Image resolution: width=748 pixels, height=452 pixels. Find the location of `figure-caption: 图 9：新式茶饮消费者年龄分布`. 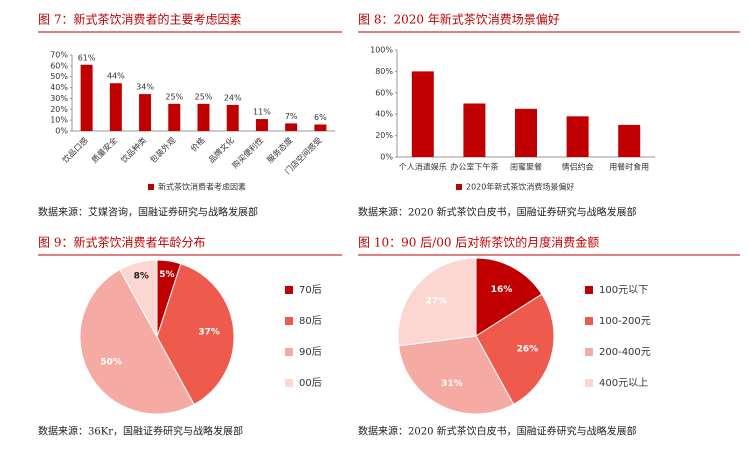

figure-caption: 图 9：新式茶饮消费者年龄分布 is located at coordinates (121, 242).